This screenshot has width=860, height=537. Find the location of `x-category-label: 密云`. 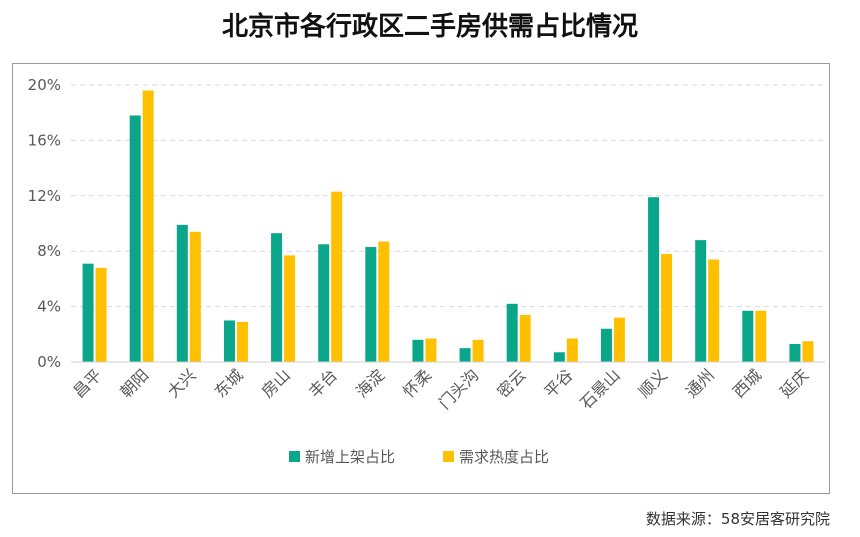

x-category-label: 密云 is located at coordinates (511, 383).